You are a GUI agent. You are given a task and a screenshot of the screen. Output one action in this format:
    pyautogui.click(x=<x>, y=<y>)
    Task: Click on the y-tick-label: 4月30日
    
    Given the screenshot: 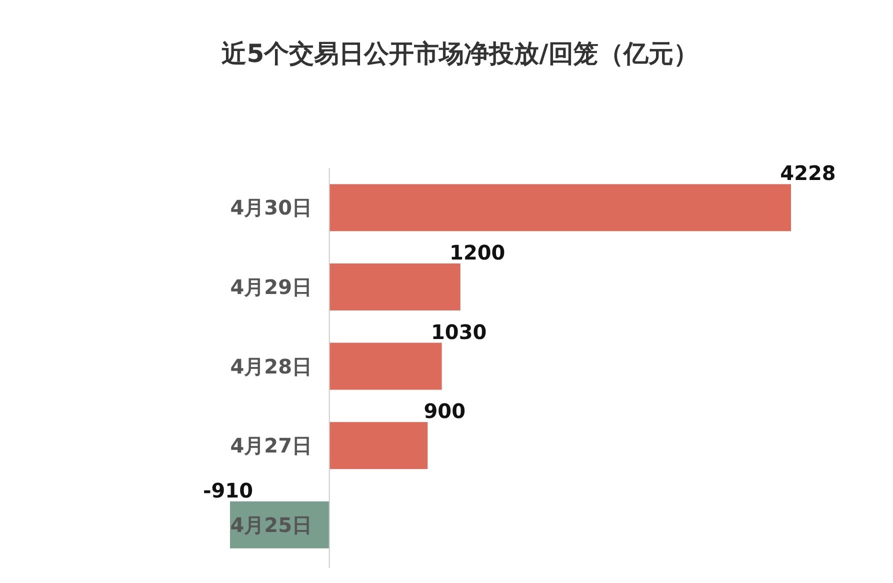 What is the action you would take?
    pyautogui.click(x=271, y=208)
    